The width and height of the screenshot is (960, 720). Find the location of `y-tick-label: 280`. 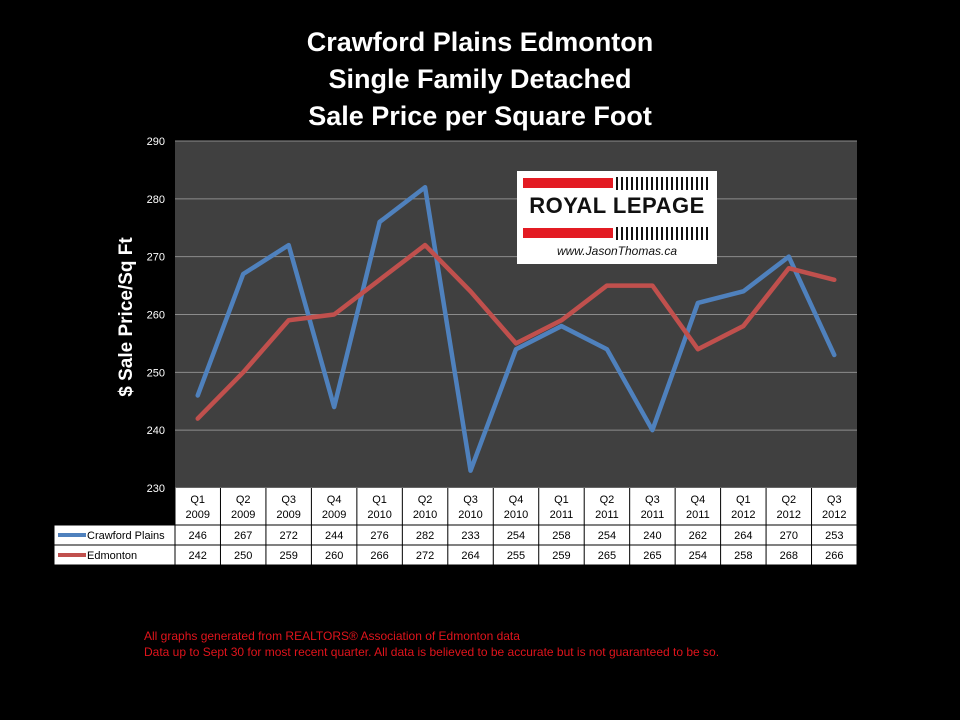

y-tick-label: 280 is located at coordinates (156, 200).